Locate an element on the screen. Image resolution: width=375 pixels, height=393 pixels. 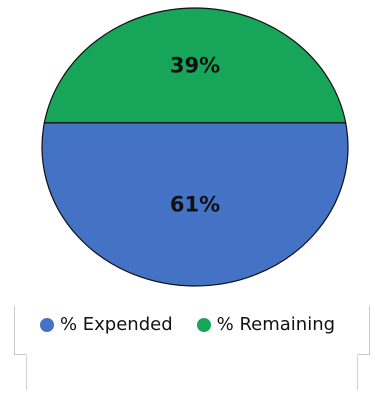
legend-swatch-expended is located at coordinates (46, 324).